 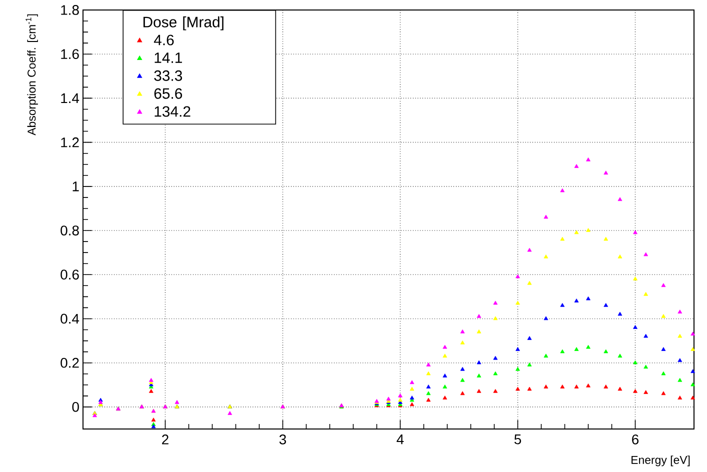 I want to click on x-tick-label: 3, so click(x=282, y=439).